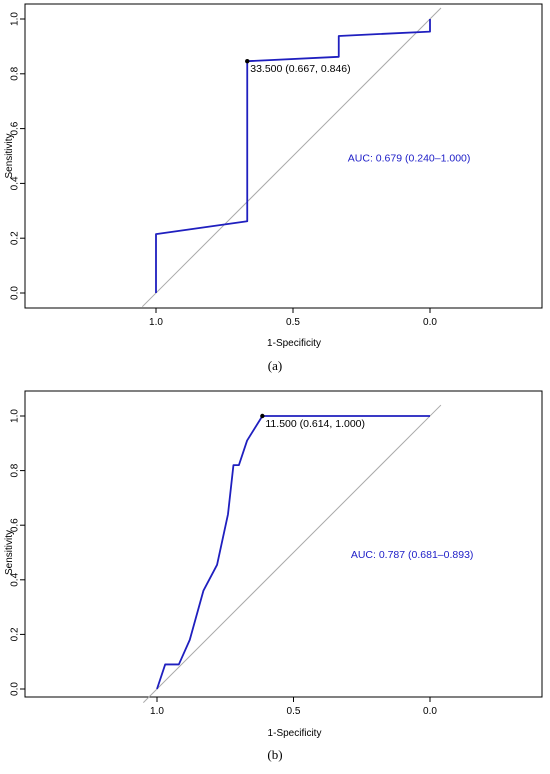 This screenshot has width=550, height=774. I want to click on threshold-label: 33.500 (0.667, 0.846), so click(300, 69).